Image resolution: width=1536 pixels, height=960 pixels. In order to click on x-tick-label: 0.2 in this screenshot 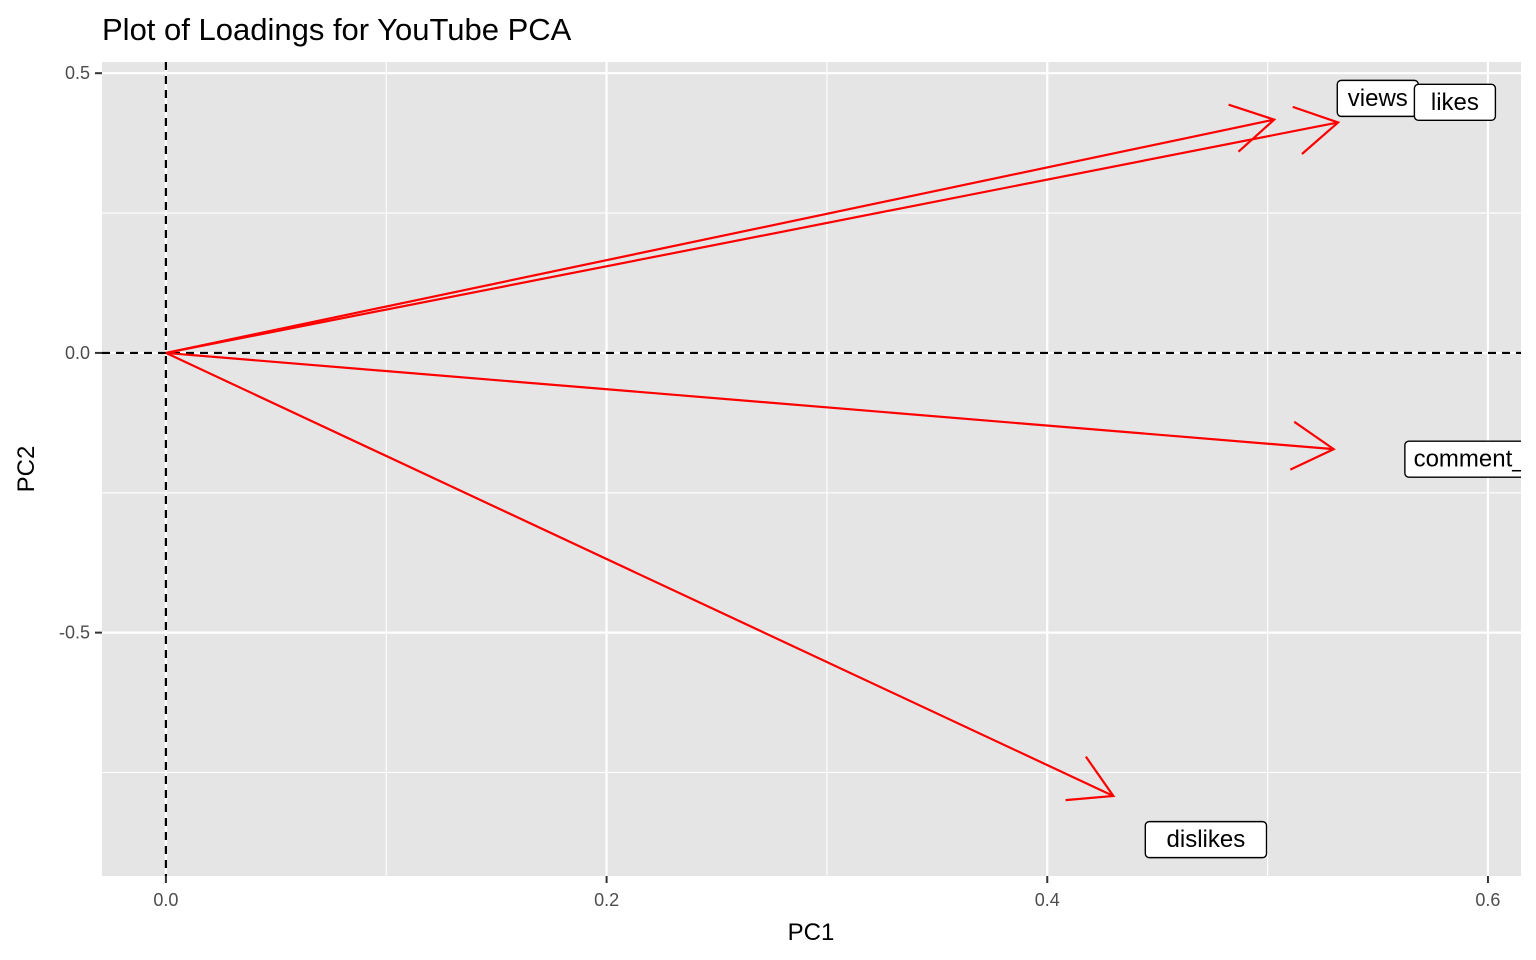, I will do `click(606, 900)`.